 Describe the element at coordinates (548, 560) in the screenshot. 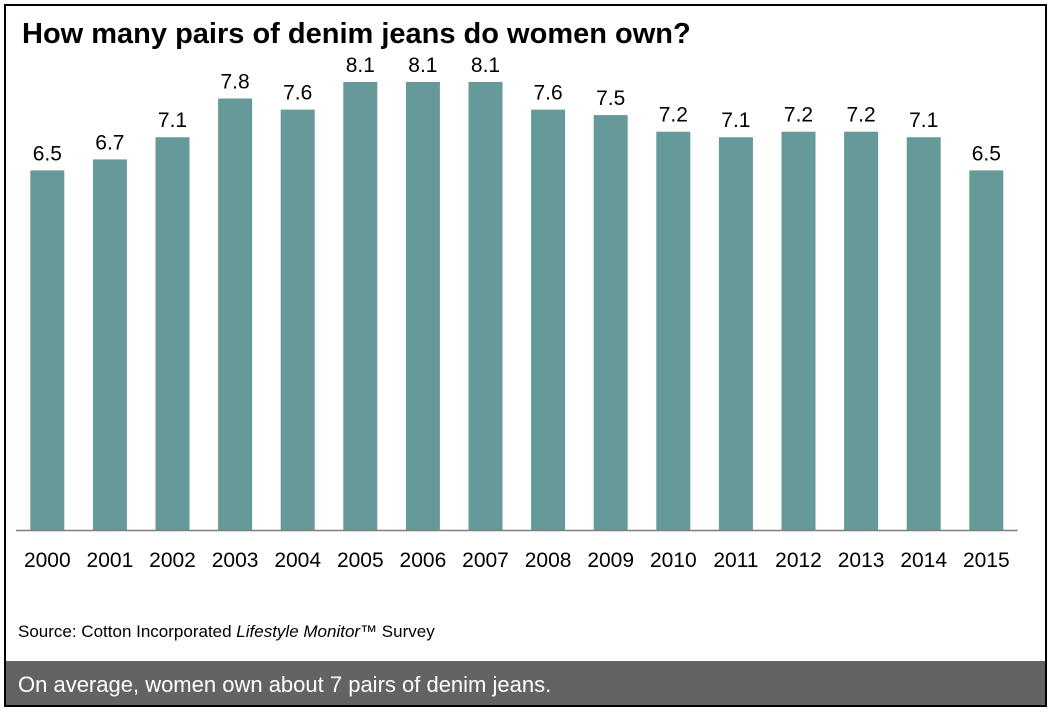

I see `x-tick-label-2008: 2008` at that location.